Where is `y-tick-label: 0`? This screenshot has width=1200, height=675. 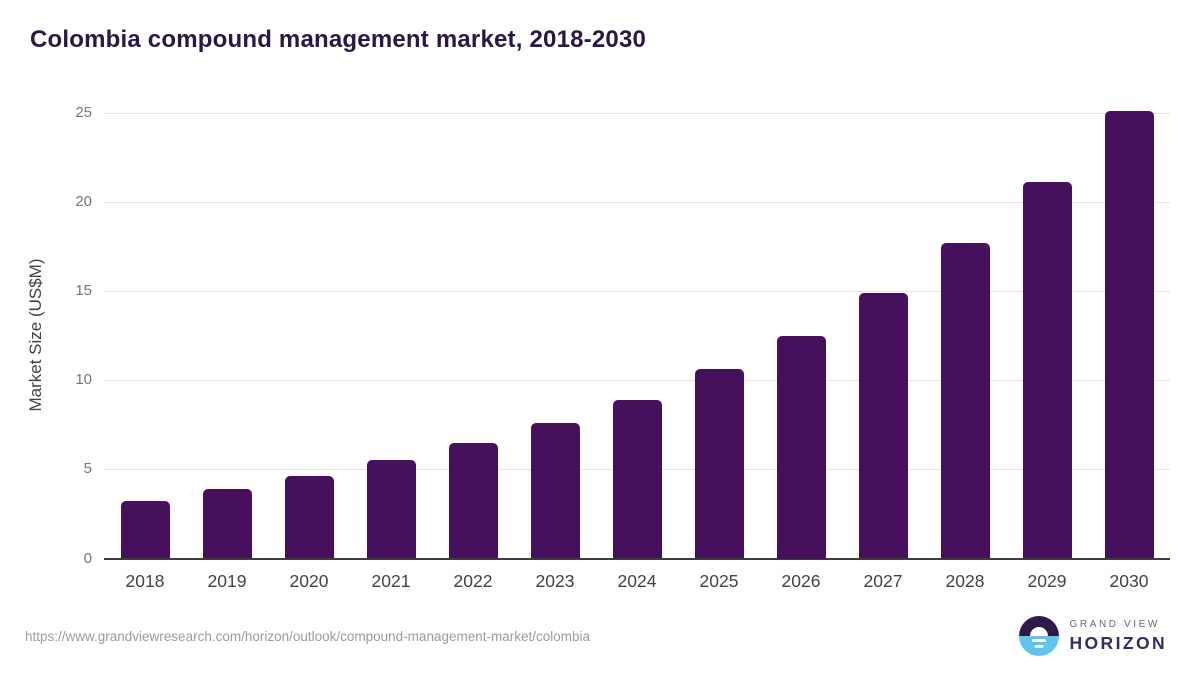 y-tick-label: 0 is located at coordinates (87, 558).